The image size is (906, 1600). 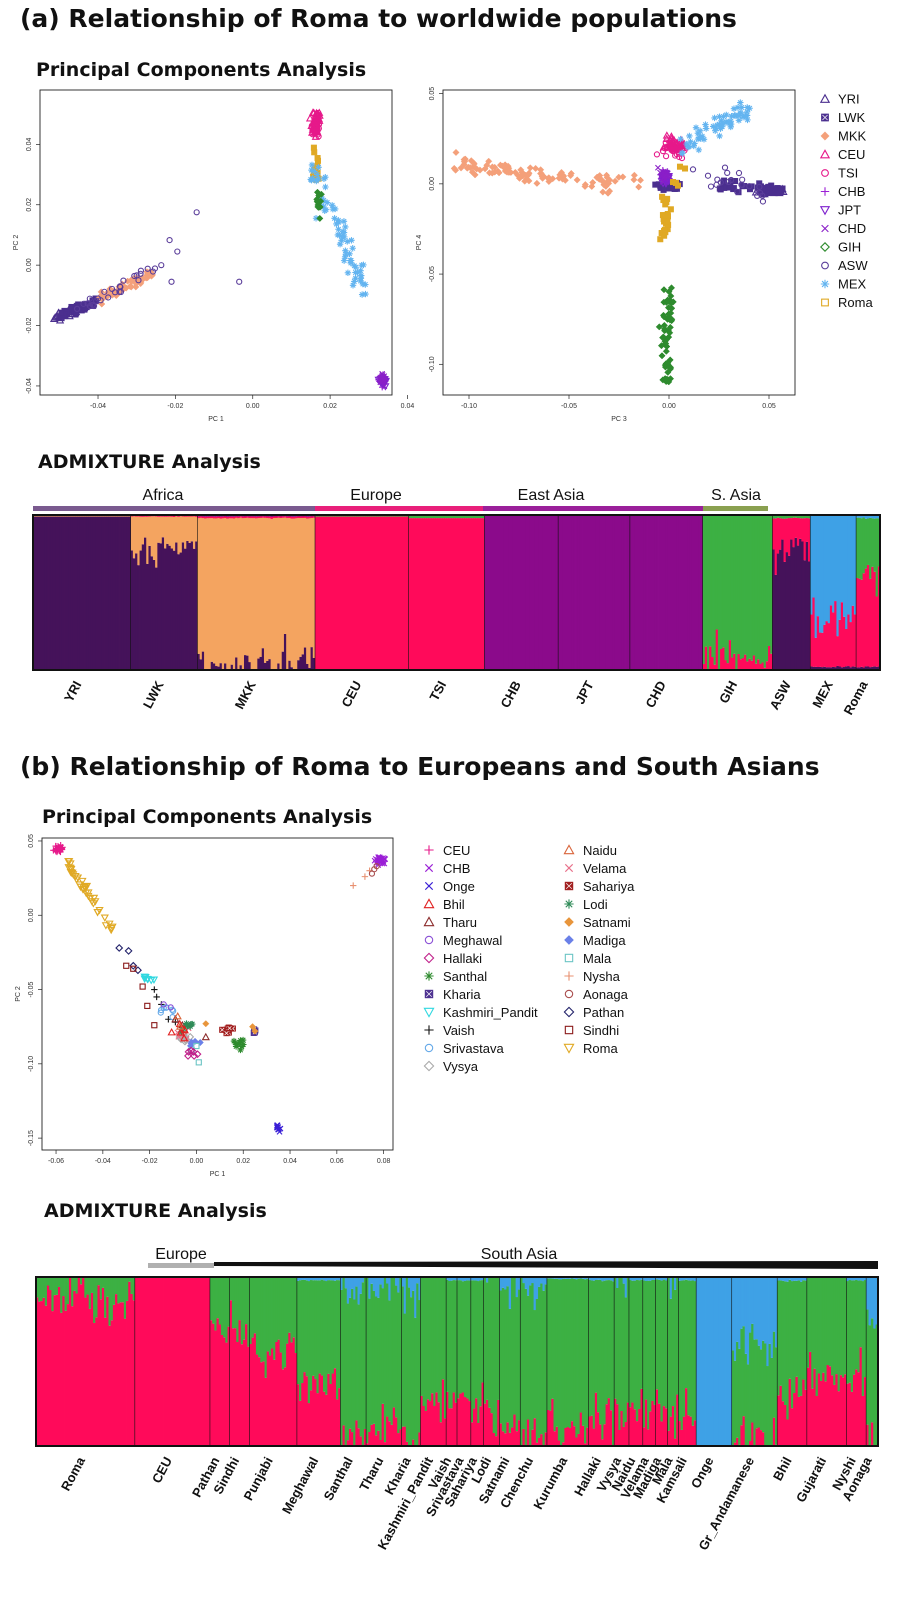 What do you see at coordinates (181, 1265) in the screenshot?
I see `region-bar-europe` at bounding box center [181, 1265].